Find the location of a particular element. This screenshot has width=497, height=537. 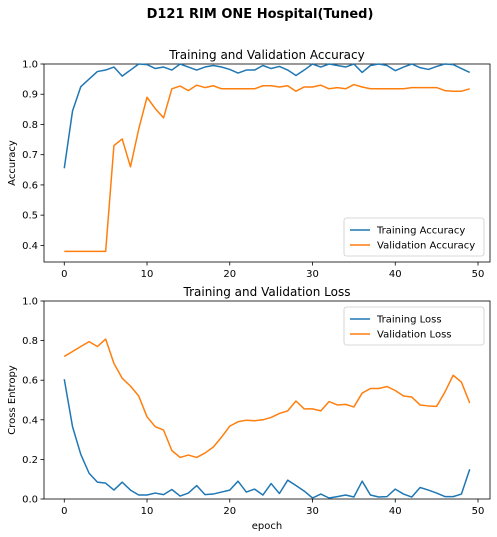

accuracy-x-tick-label: 30 is located at coordinates (312, 274).